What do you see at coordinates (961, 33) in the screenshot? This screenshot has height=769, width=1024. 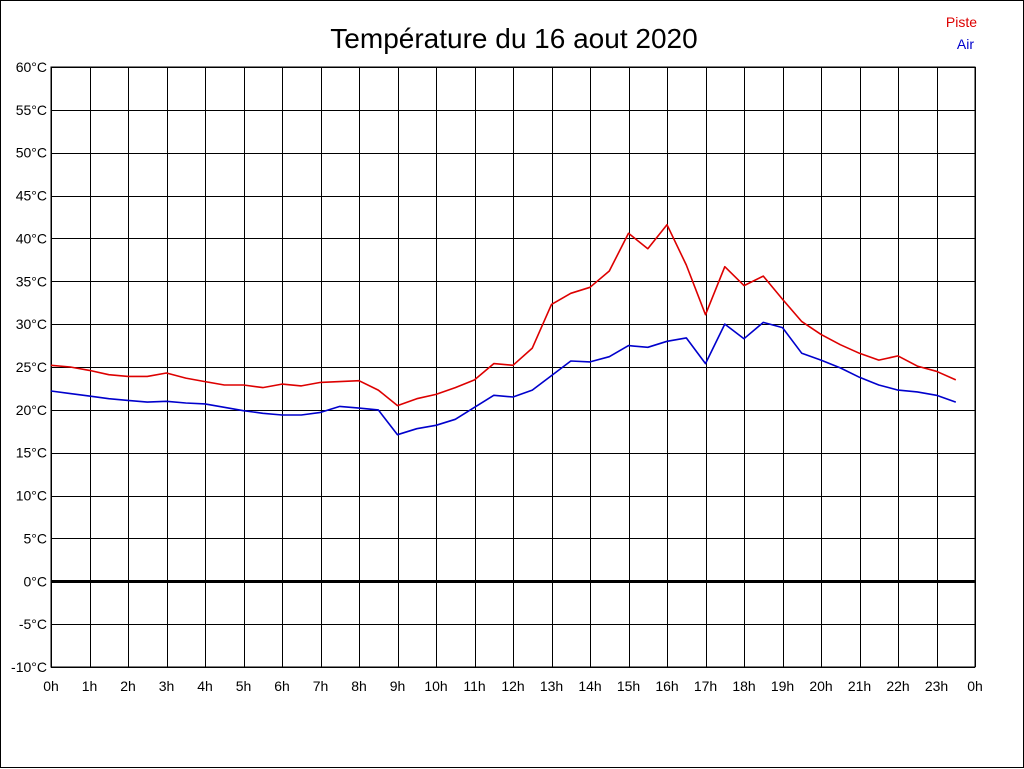 I see `legend: Piste Air` at bounding box center [961, 33].